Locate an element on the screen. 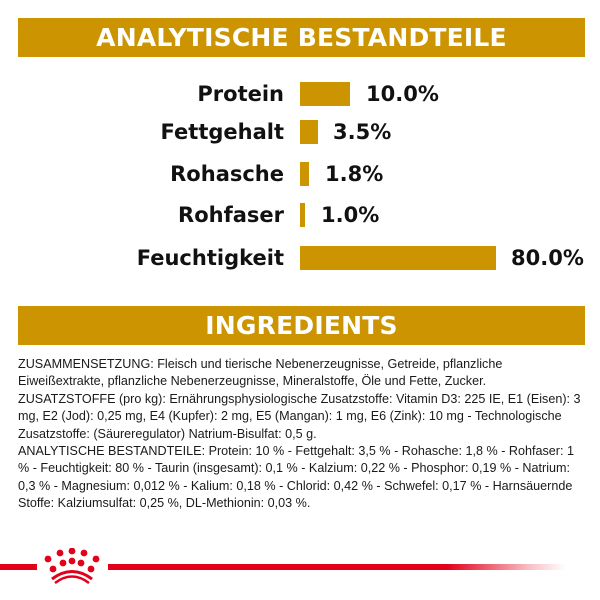 Image resolution: width=600 pixels, height=600 pixels. chart-row-feuchtigkeit: Feuchtigkeit 80.0% is located at coordinates (300, 258).